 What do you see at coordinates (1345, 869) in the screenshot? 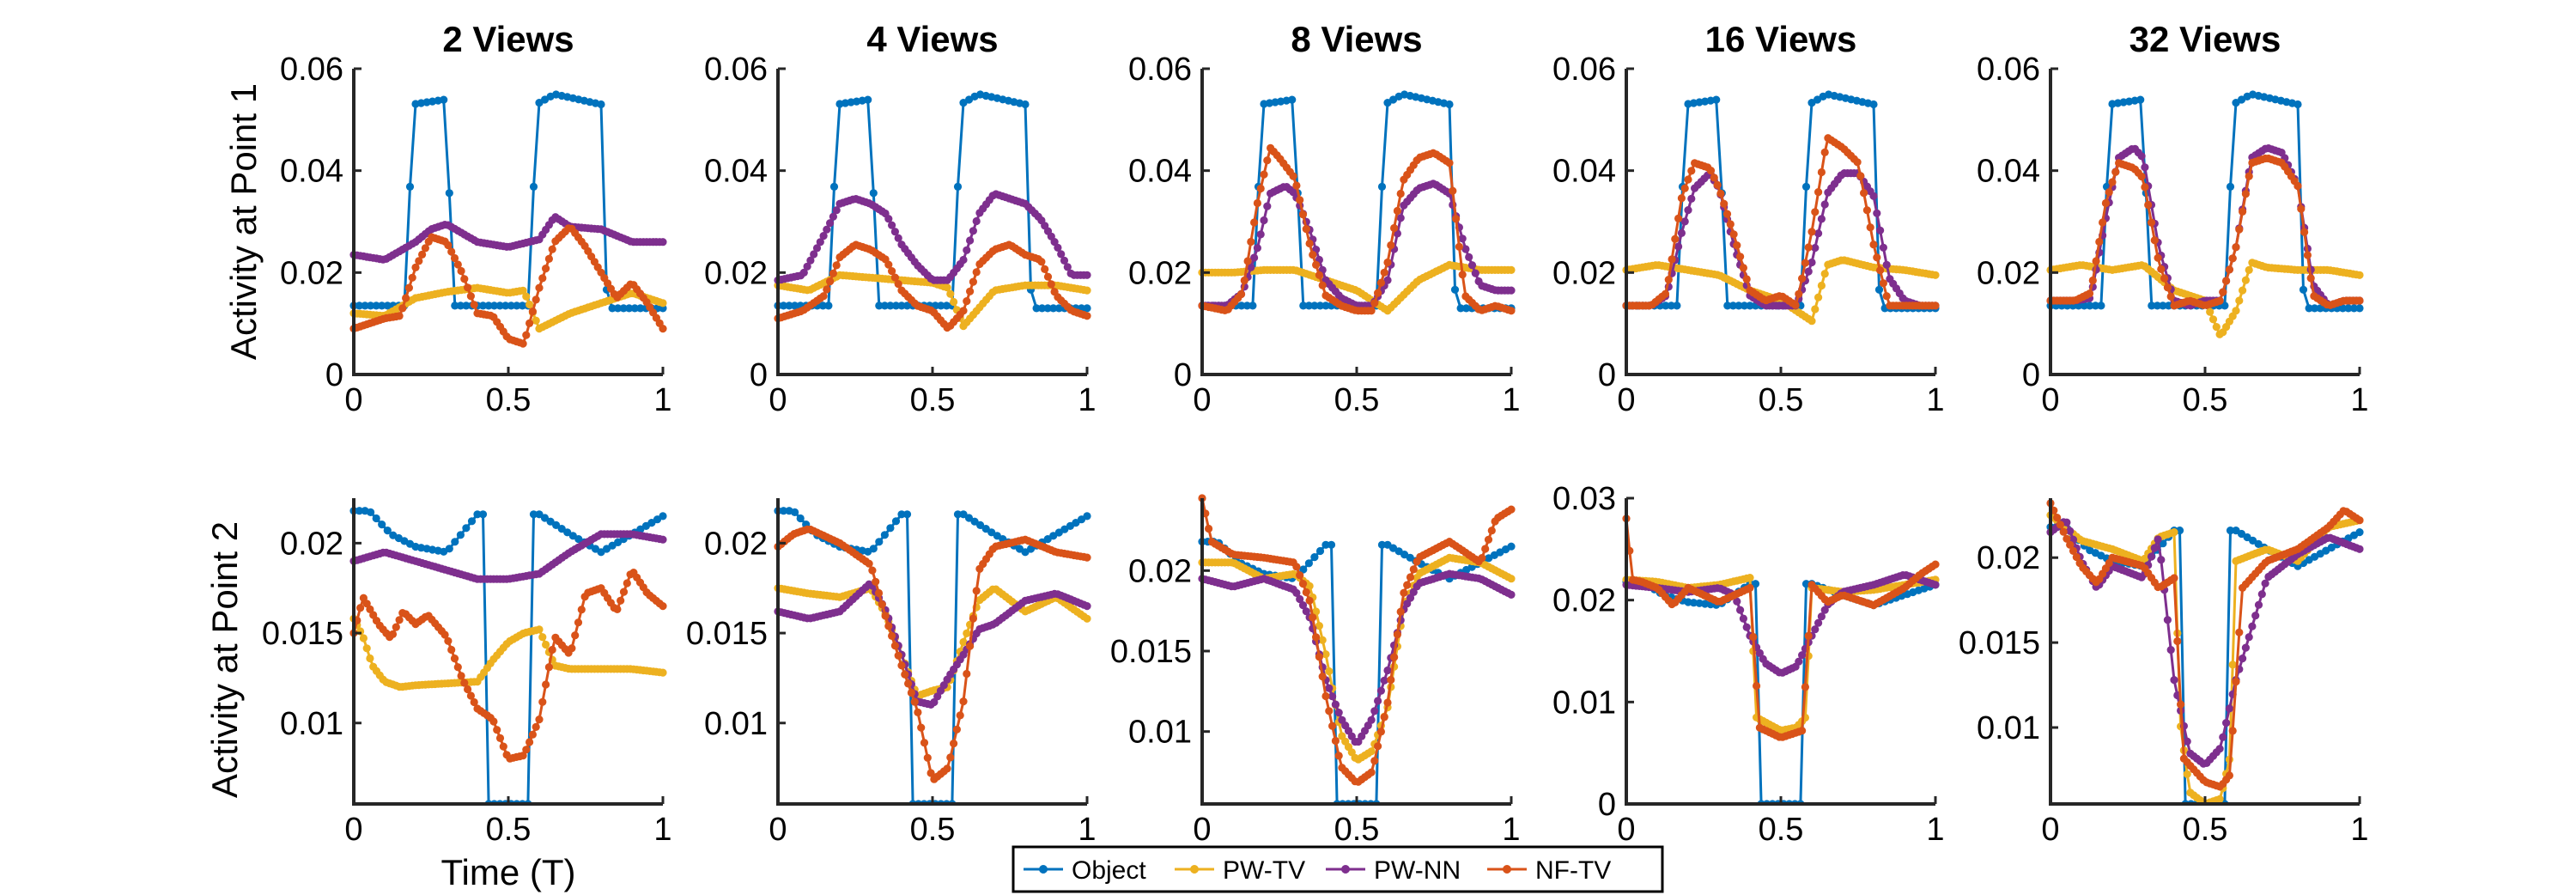
I see `legend-marker-pw-nn` at bounding box center [1345, 869].